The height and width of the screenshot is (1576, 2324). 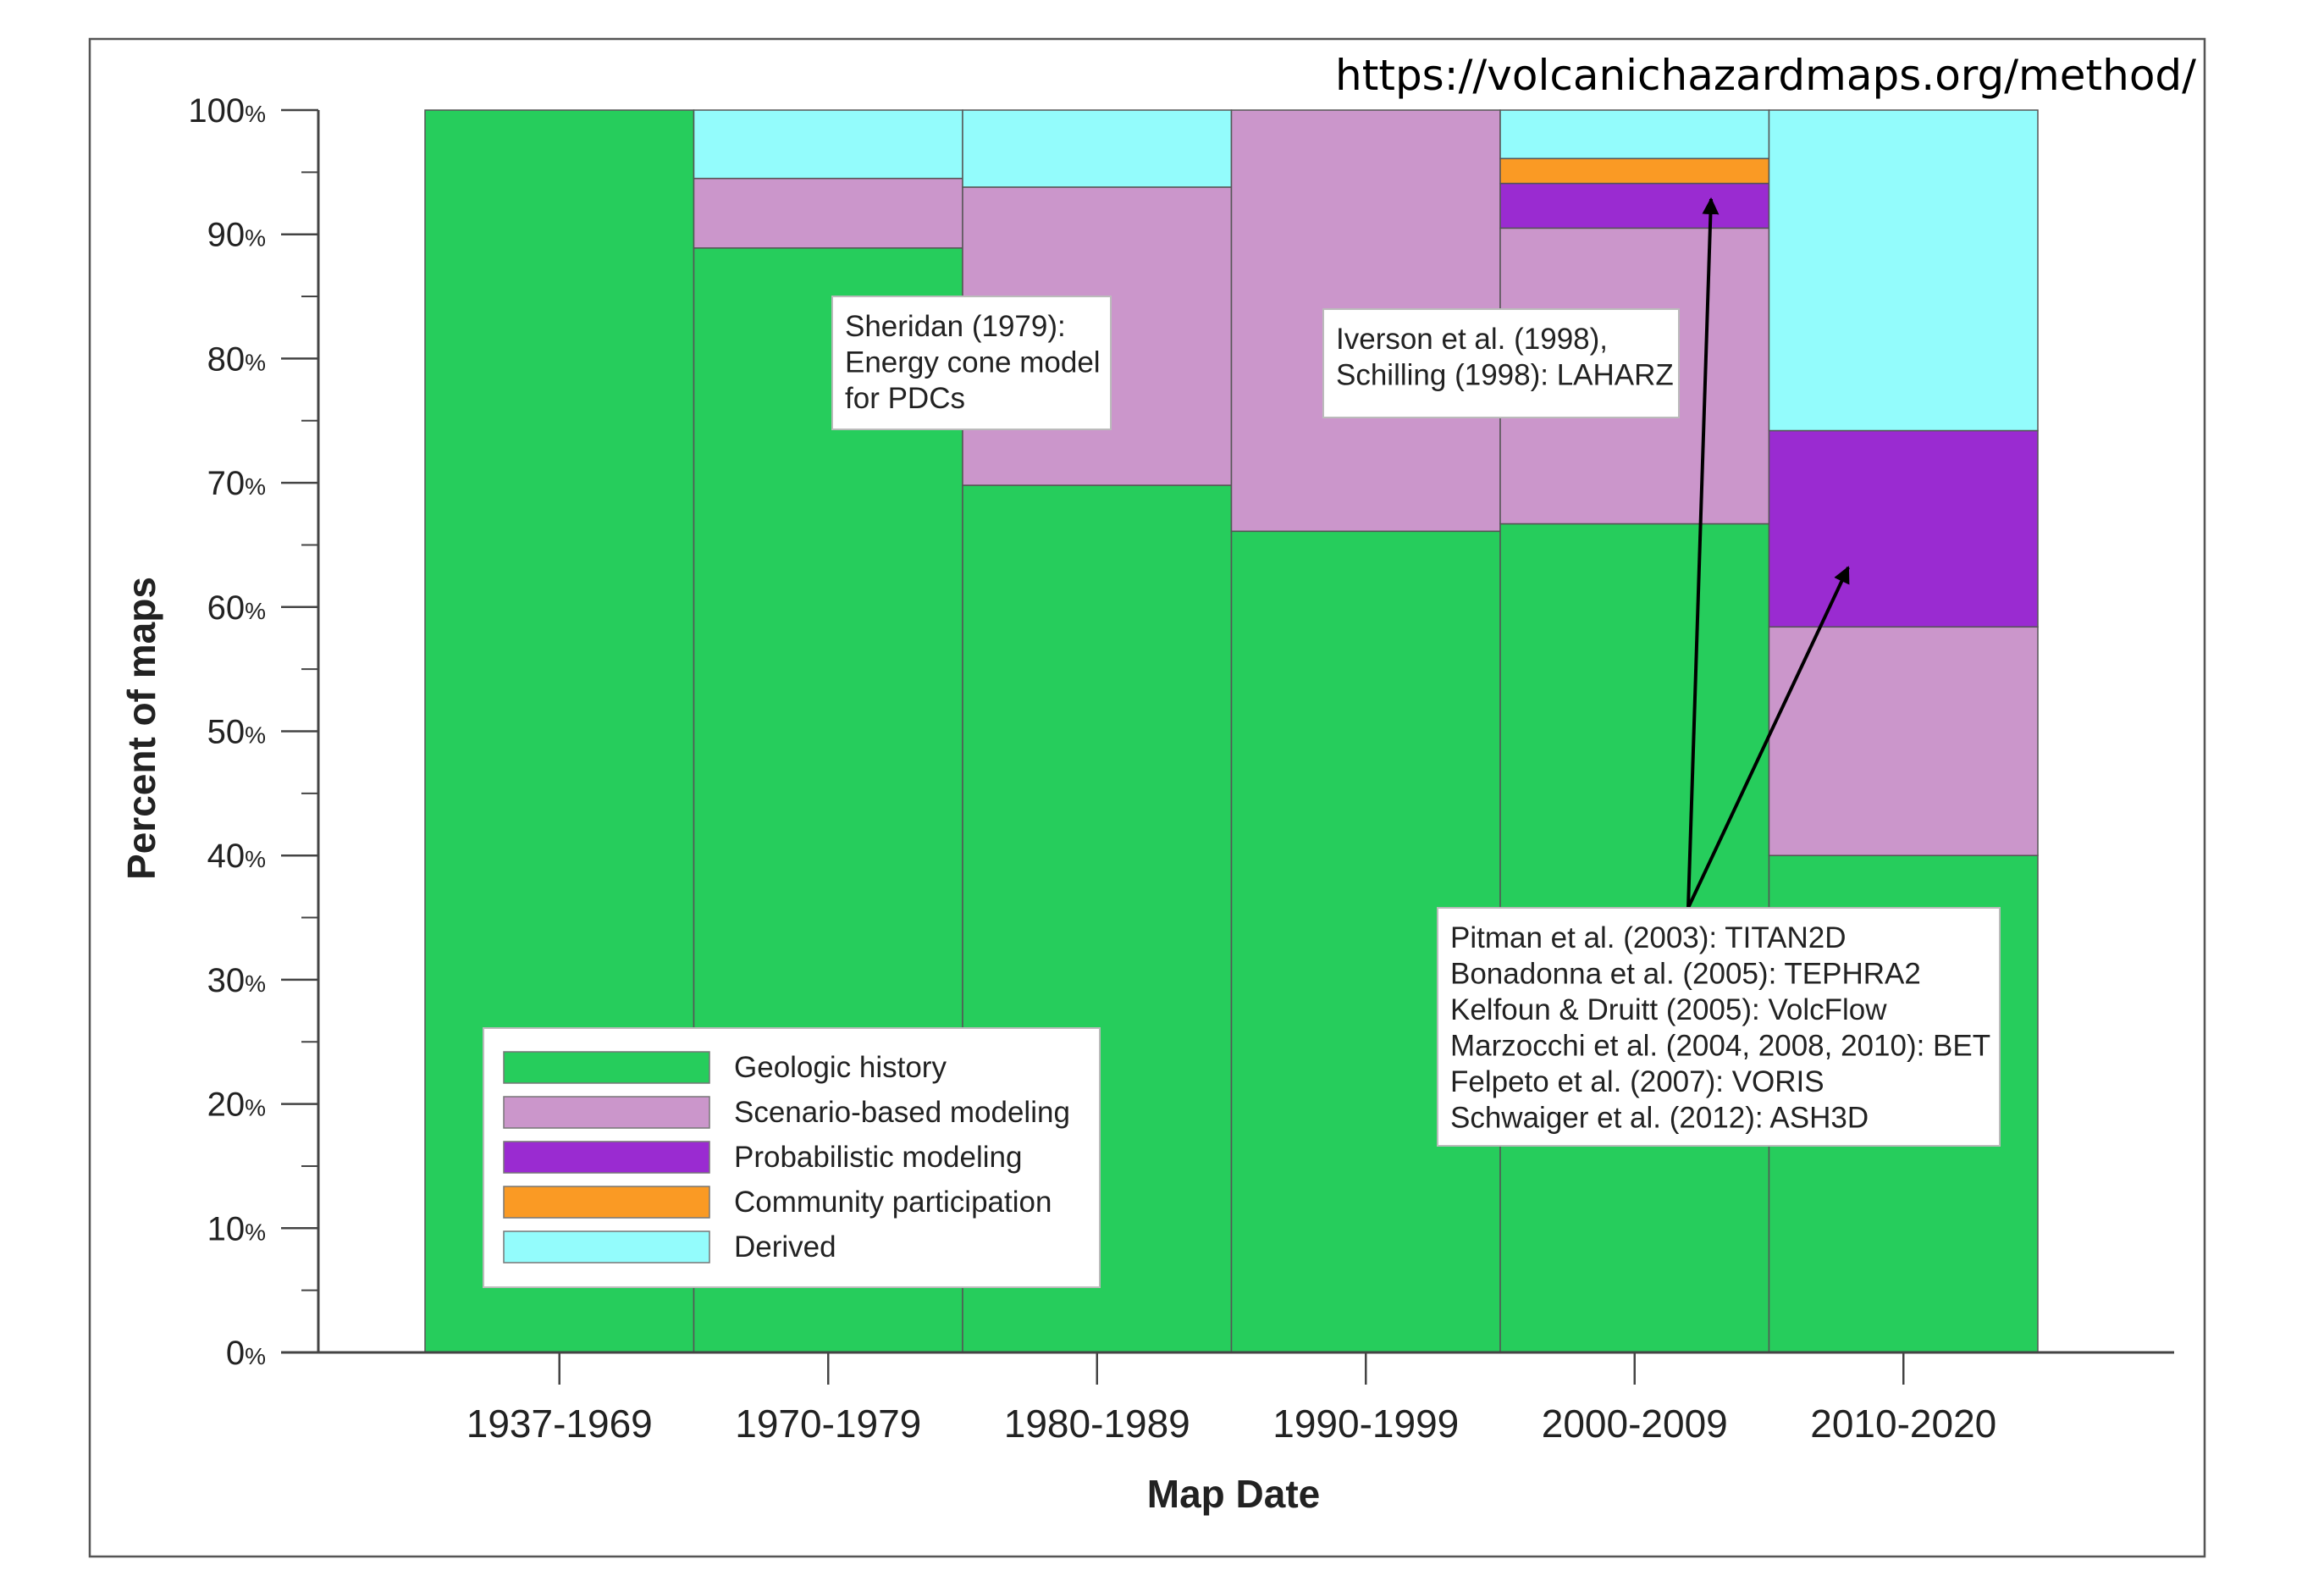 What do you see at coordinates (226, 981) in the screenshot?
I see `y-tick-value: 30` at bounding box center [226, 981].